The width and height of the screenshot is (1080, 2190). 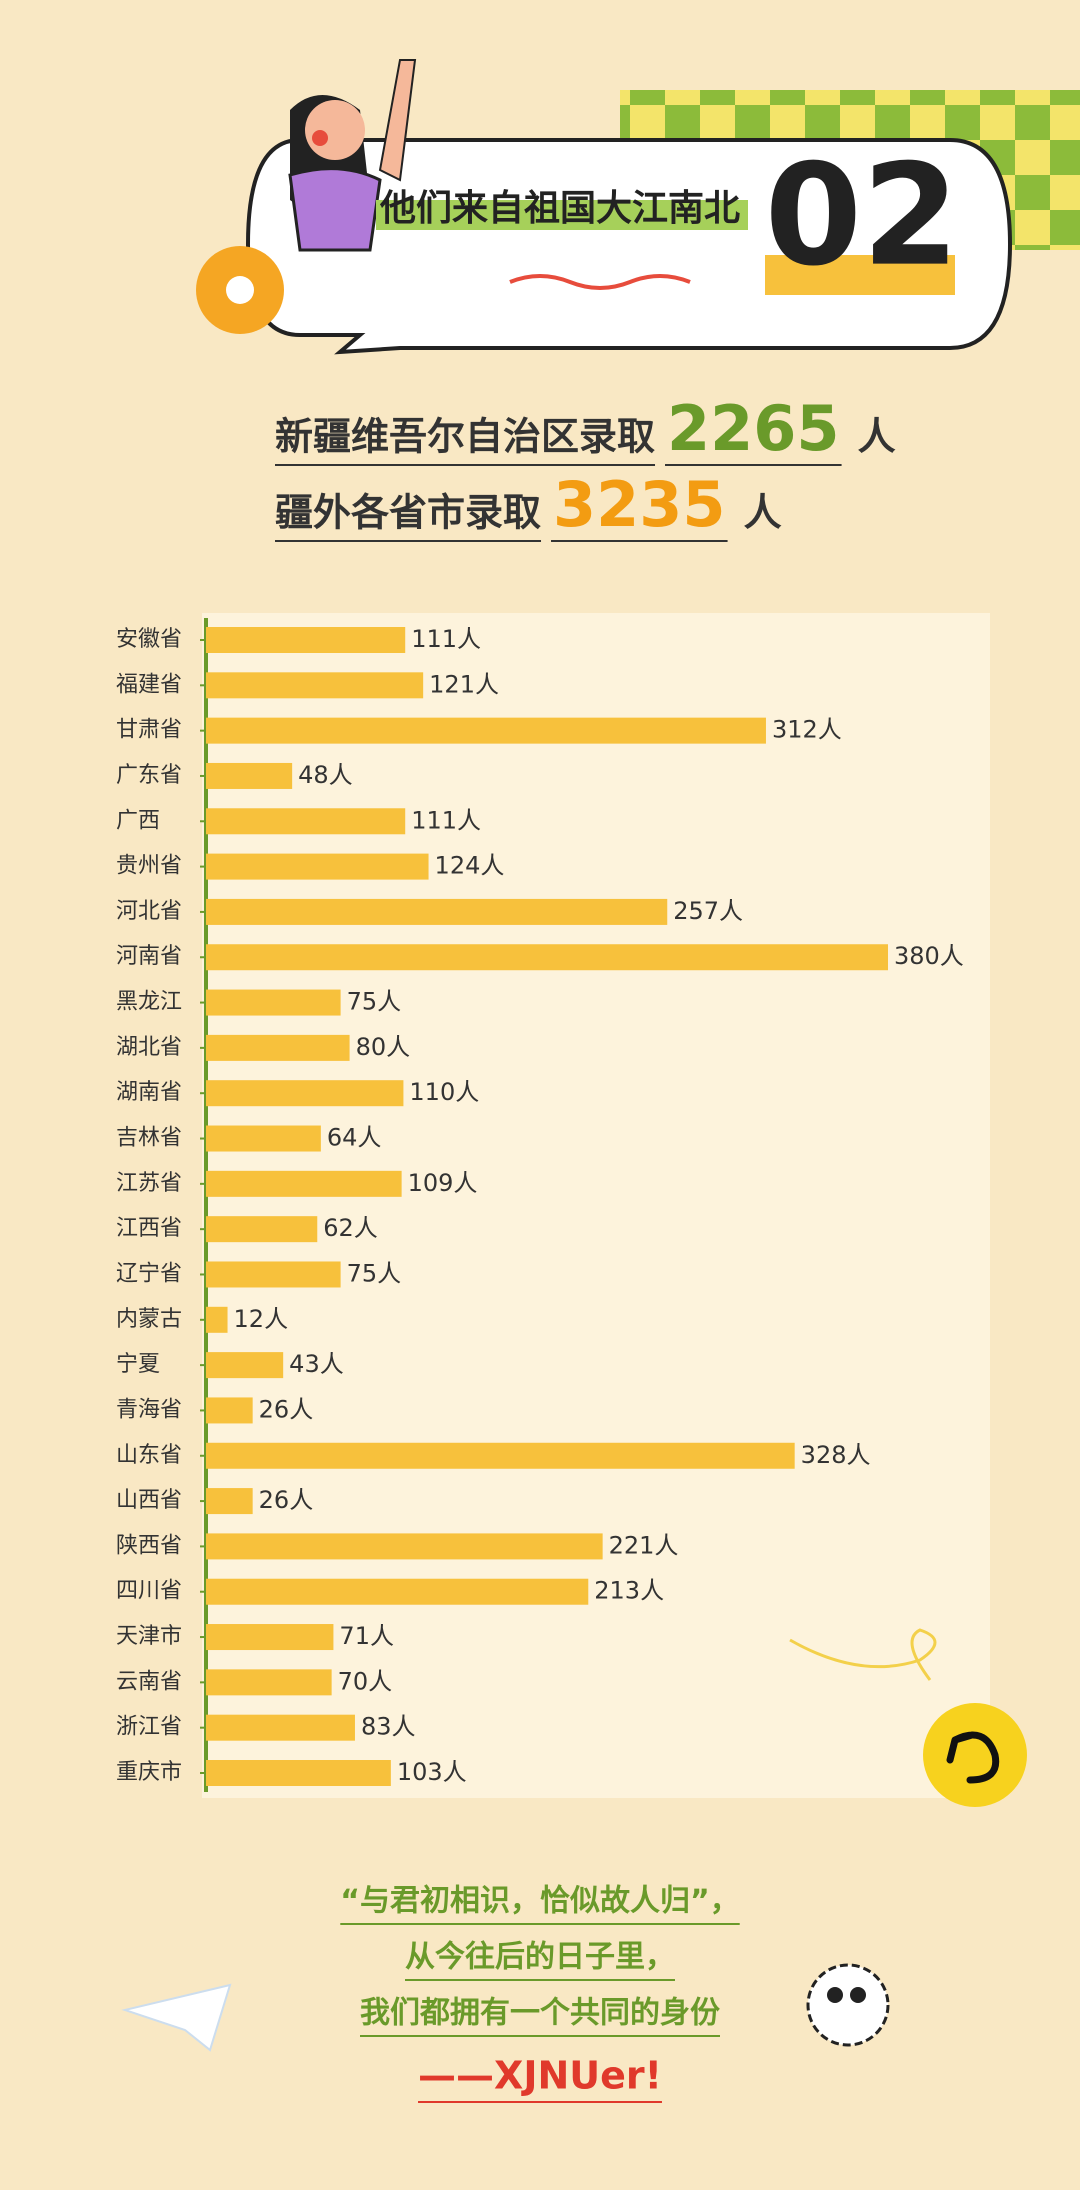 I want to click on header-number: 02, so click(x=862, y=216).